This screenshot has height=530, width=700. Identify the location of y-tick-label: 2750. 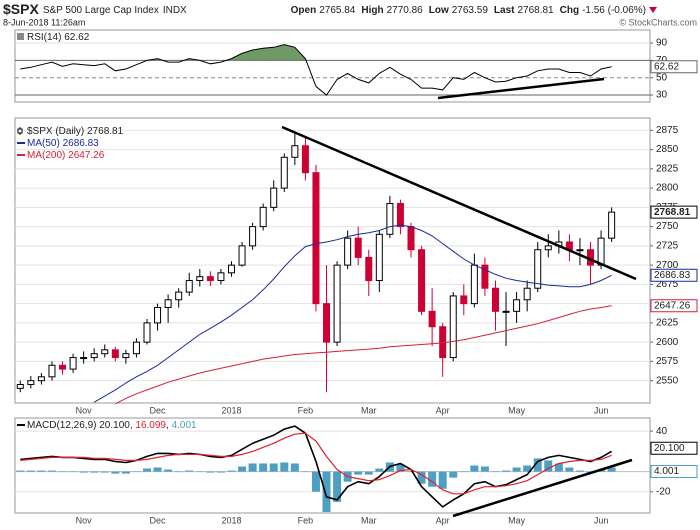
(667, 226).